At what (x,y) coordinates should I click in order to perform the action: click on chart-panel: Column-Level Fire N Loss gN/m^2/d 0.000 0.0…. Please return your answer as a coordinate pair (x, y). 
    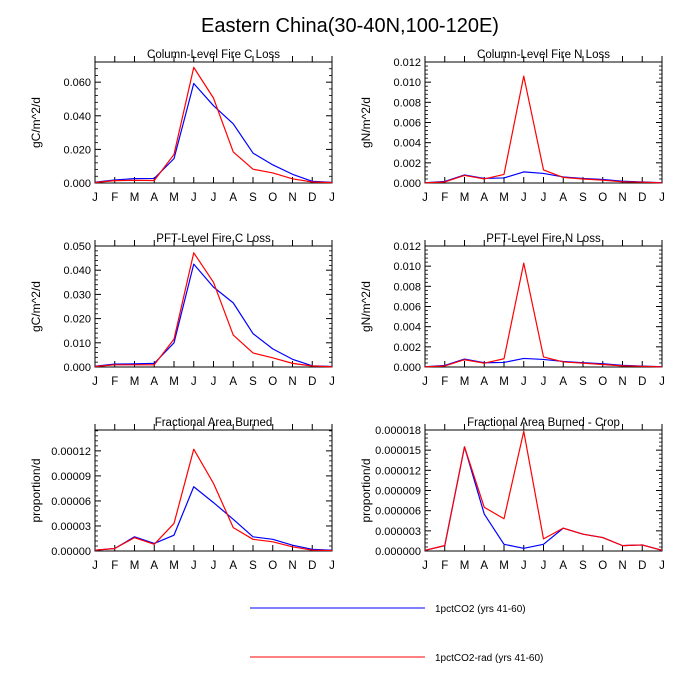
    Looking at the image, I should click on (512, 126).